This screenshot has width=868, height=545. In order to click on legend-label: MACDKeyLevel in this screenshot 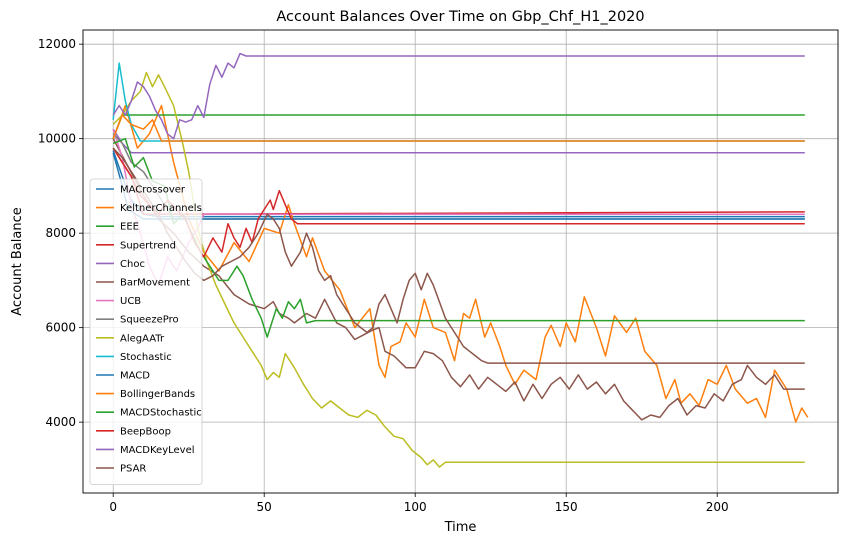, I will do `click(157, 450)`.